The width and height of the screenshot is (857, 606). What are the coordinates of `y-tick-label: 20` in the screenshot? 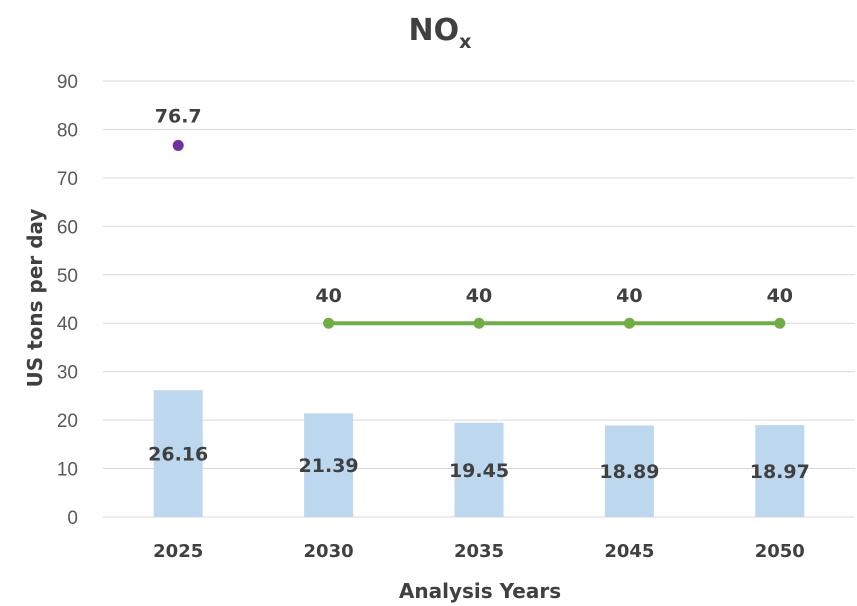 It's located at (67, 421).